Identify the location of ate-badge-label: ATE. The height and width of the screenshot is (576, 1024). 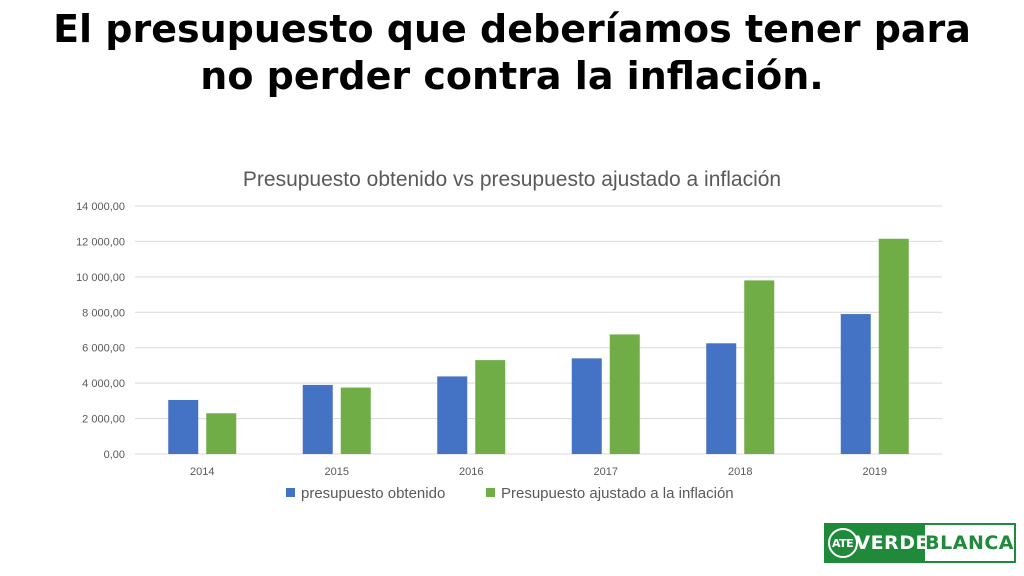
(842, 543).